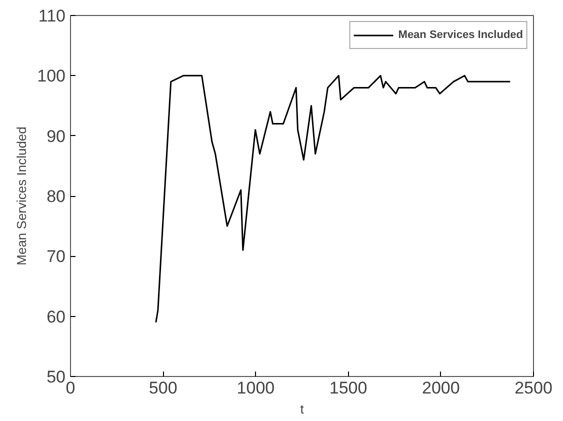 Image resolution: width=563 pixels, height=421 pixels. Describe the element at coordinates (460, 35) in the screenshot. I see `legend-label: Mean Services Included` at that location.